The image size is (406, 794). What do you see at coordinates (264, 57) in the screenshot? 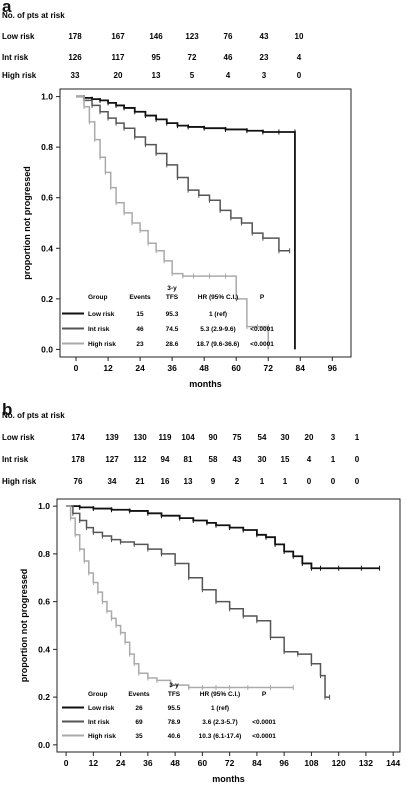
I see `risk-count: 23` at bounding box center [264, 57].